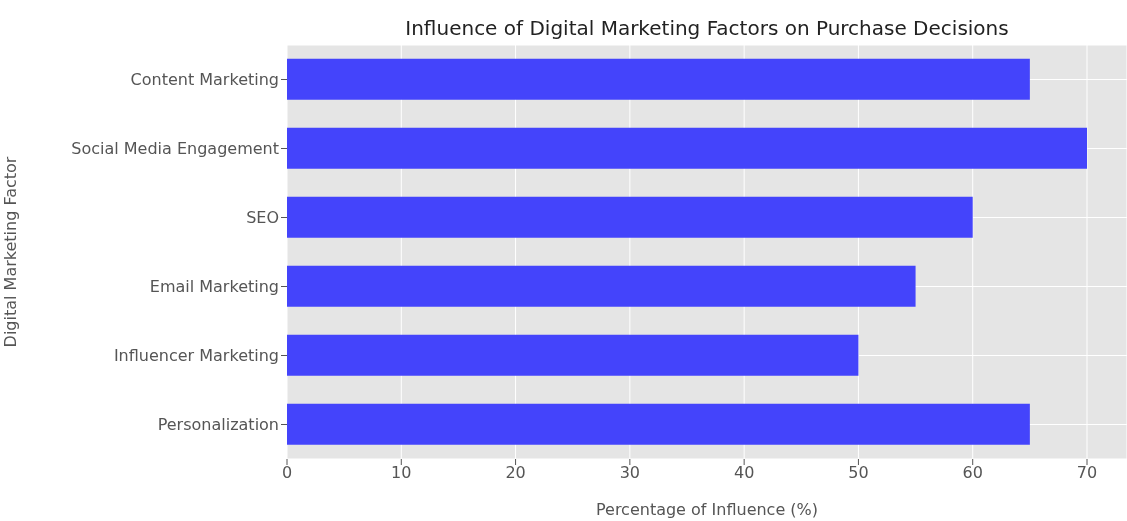 This screenshot has width=1127, height=521. Describe the element at coordinates (1087, 473) in the screenshot. I see `x-tick-label: 70` at that location.